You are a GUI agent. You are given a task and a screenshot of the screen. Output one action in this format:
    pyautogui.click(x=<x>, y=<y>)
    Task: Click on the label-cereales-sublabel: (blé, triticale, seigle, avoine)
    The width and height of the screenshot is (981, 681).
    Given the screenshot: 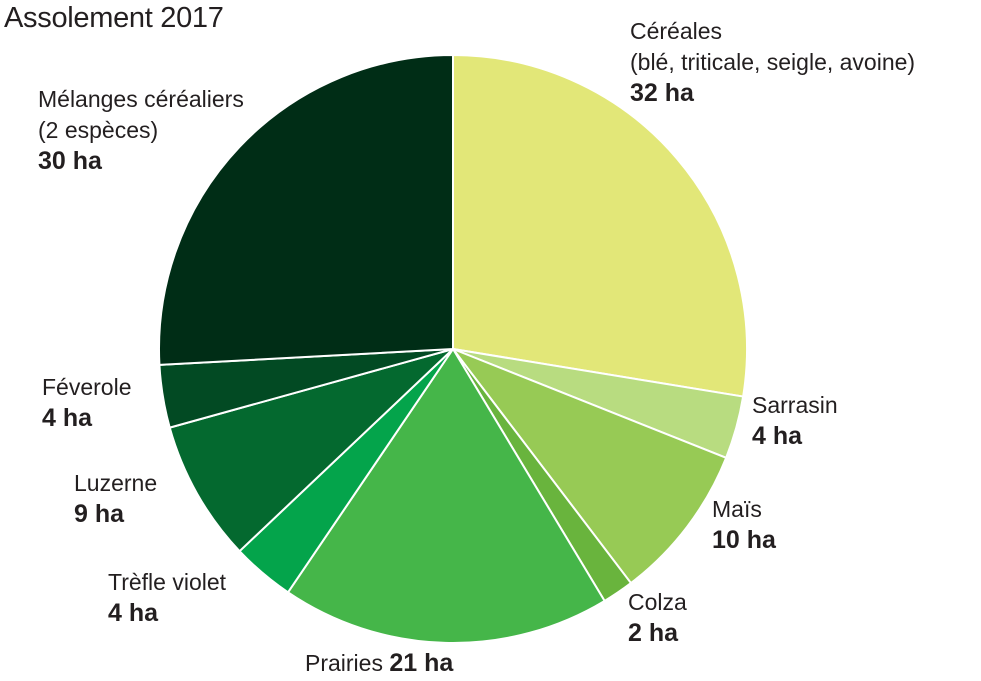 What is the action you would take?
    pyautogui.click(x=773, y=62)
    